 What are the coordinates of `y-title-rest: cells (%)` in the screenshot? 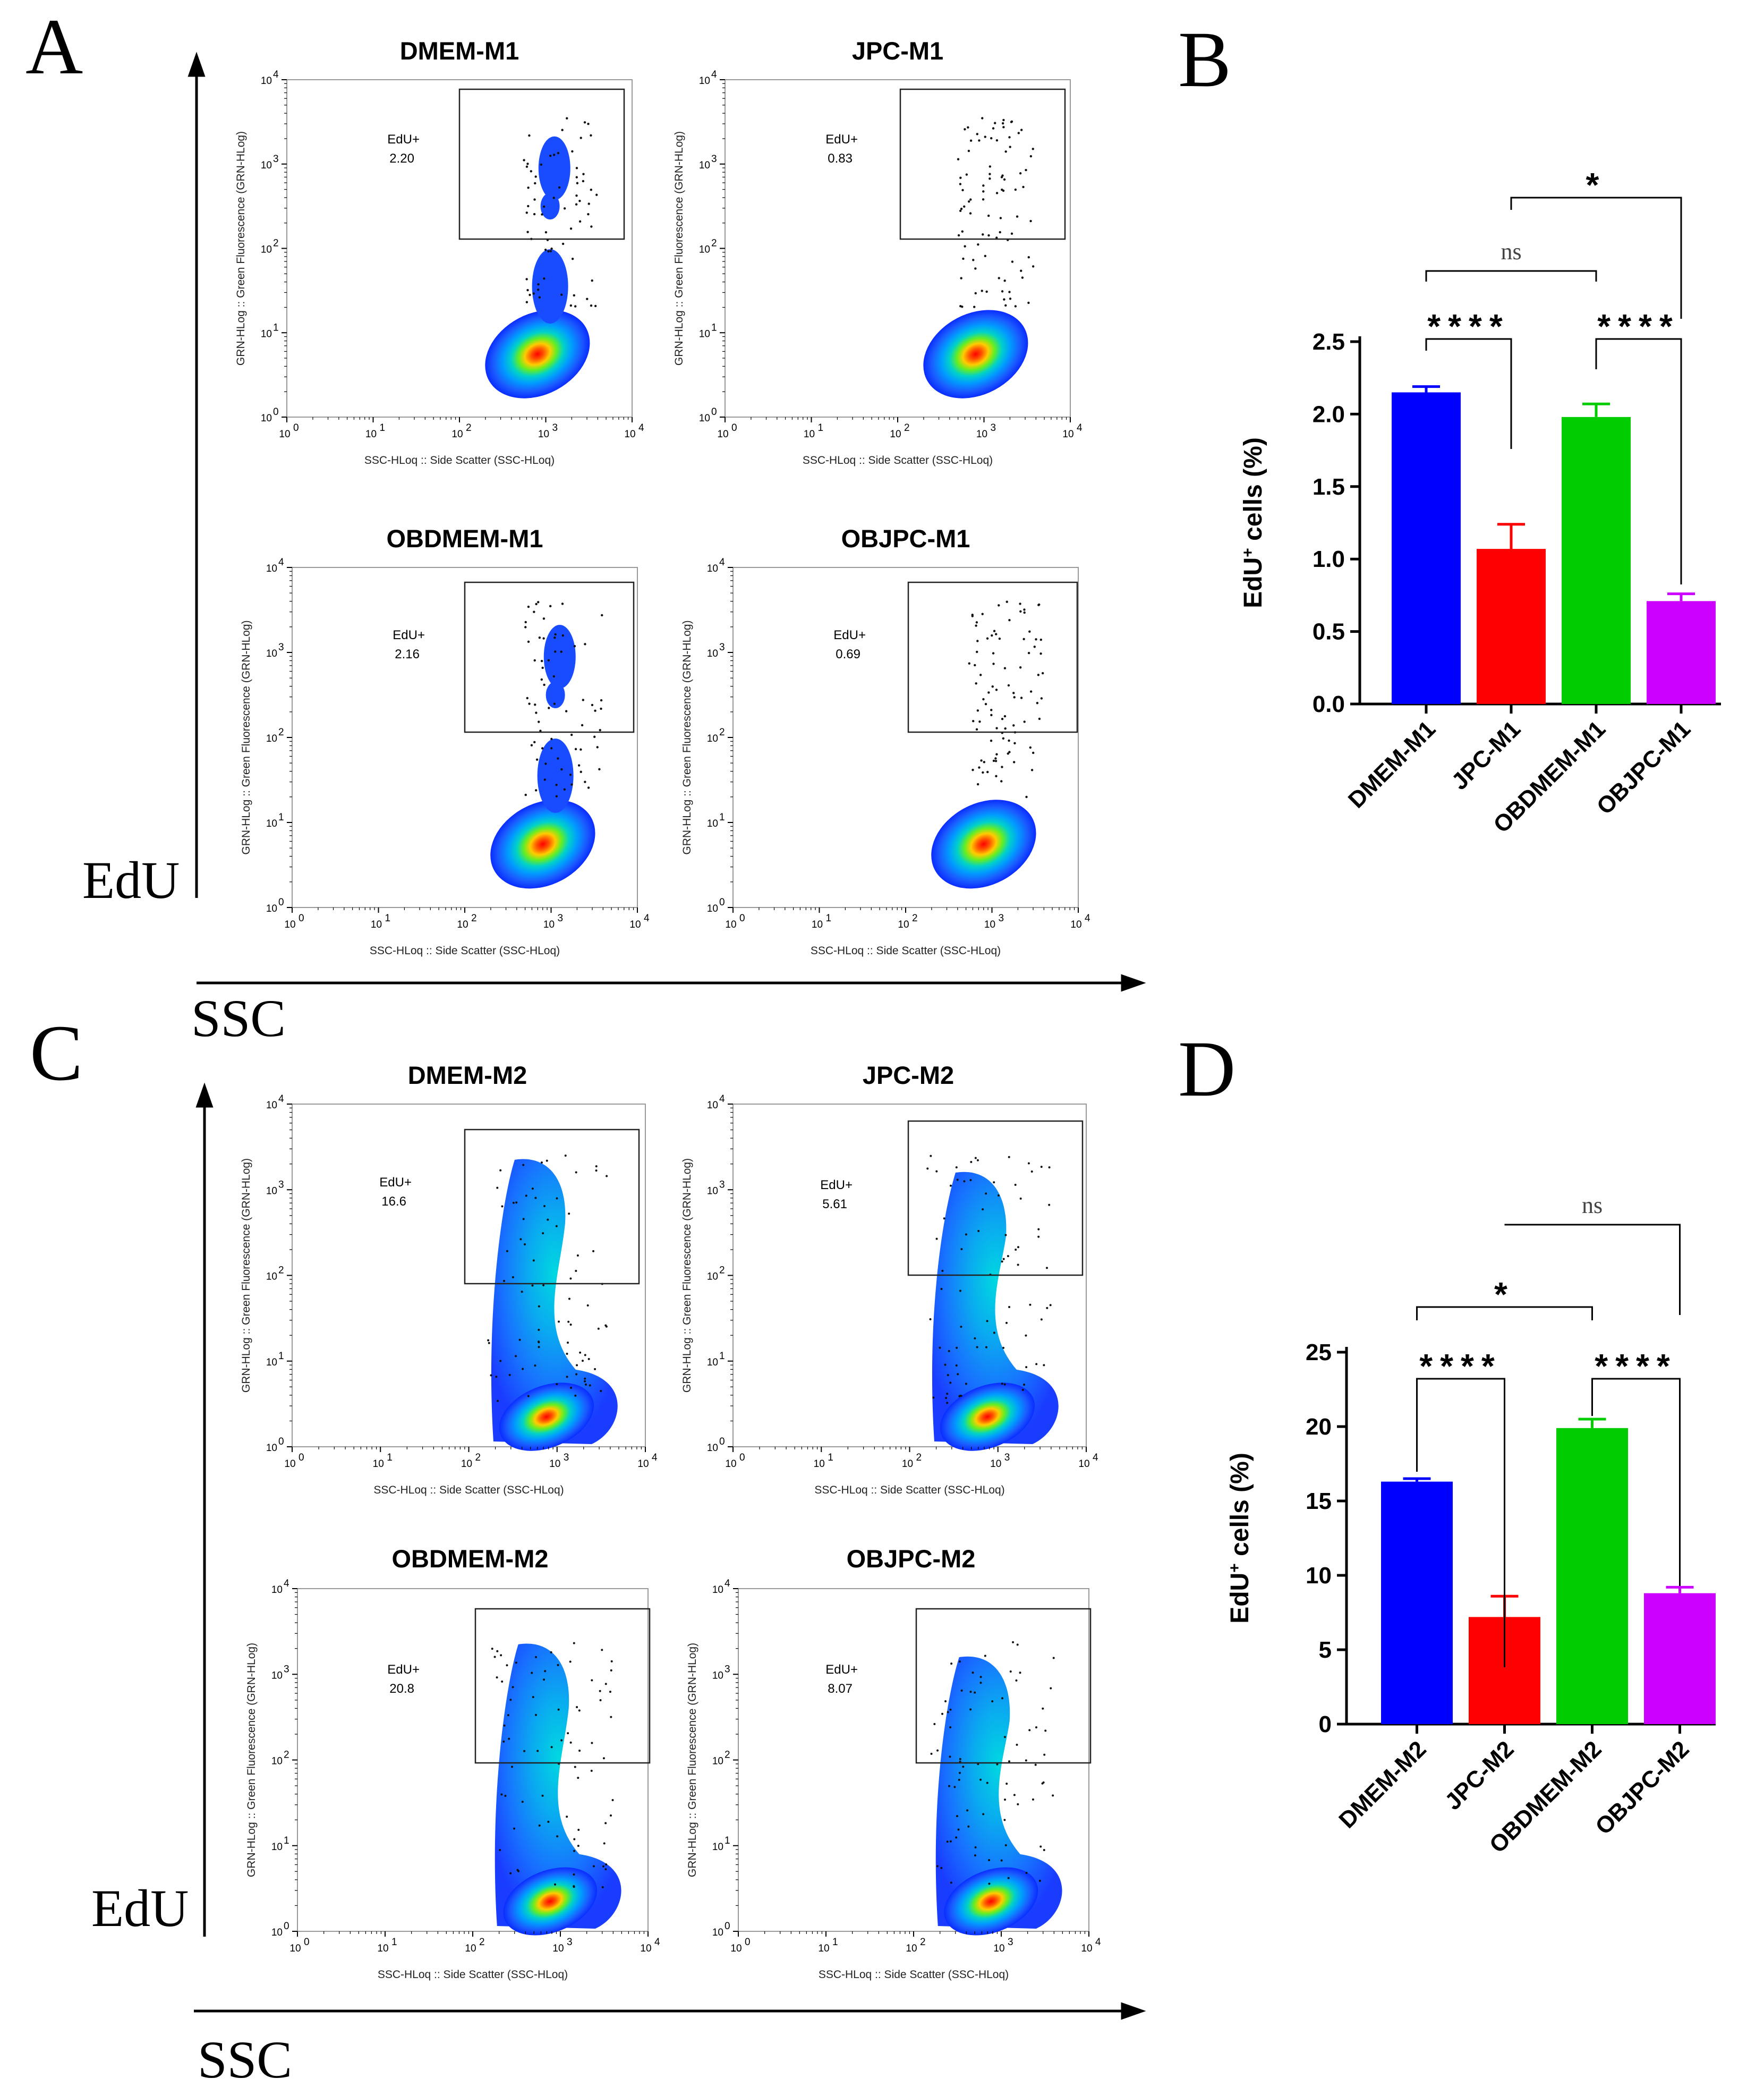 It's located at (1253, 492).